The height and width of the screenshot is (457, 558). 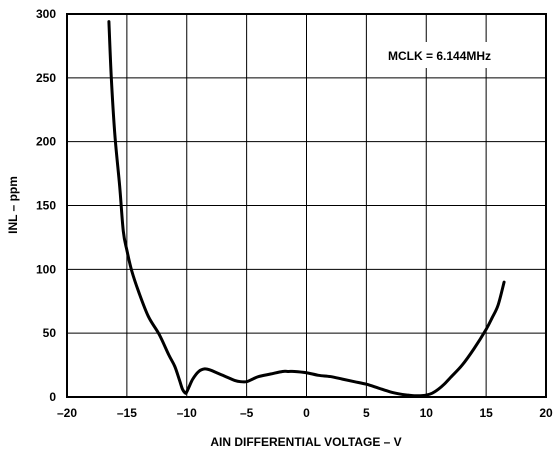 I want to click on y-tick-label: 50, so click(x=50, y=333).